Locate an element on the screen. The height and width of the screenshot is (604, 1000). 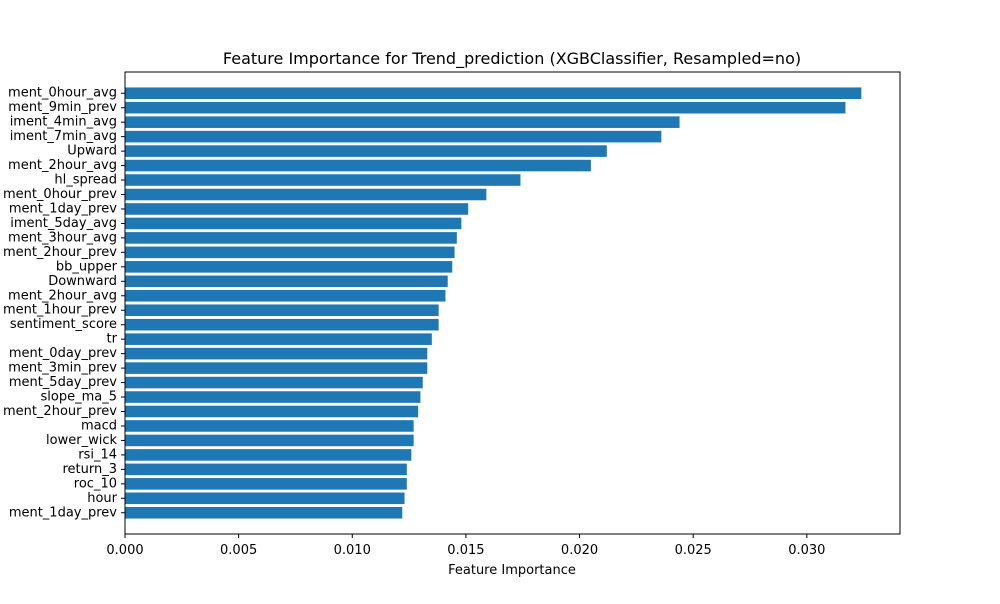
y-tick-label: sentiment_score is located at coordinates (63, 324).